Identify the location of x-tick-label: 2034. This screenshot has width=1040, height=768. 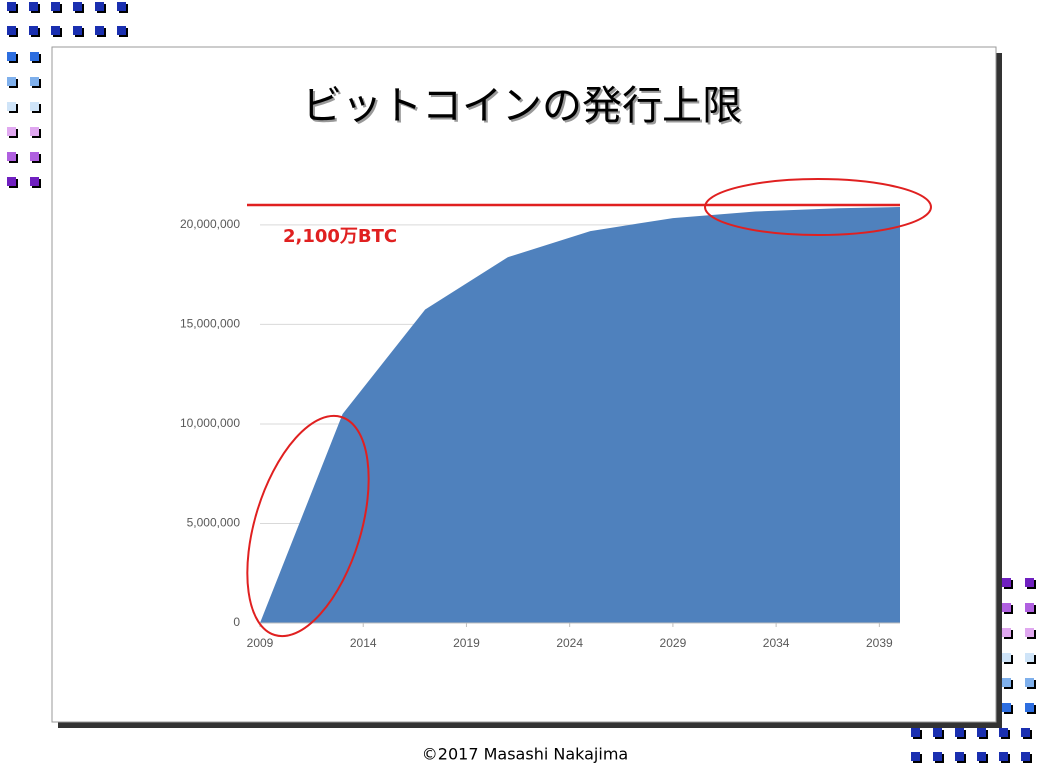
(776, 643).